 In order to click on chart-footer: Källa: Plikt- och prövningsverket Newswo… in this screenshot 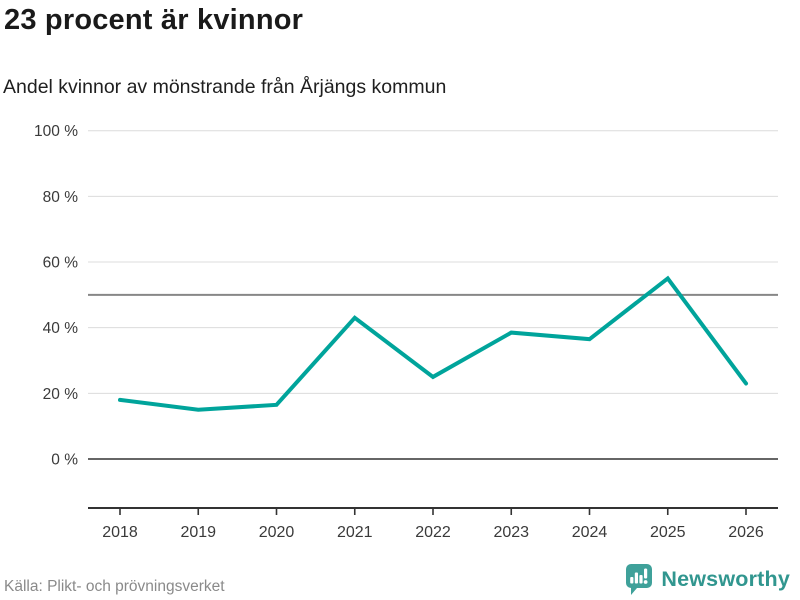, I will do `click(400, 580)`.